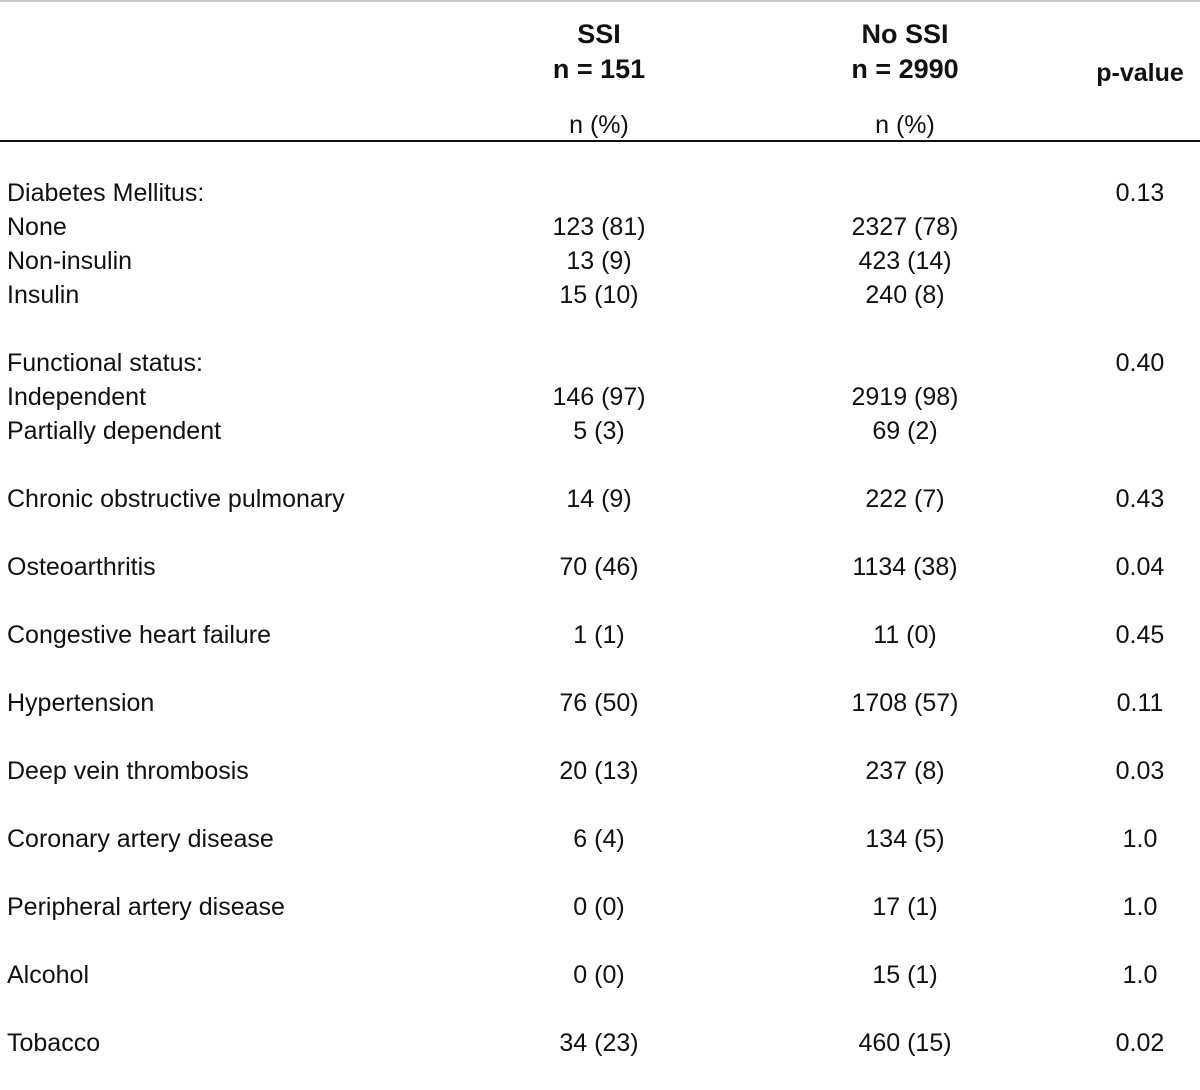 The image size is (1200, 1090). Describe the element at coordinates (905, 227) in the screenshot. I see `no-ssi-value: 2327 (78)` at that location.